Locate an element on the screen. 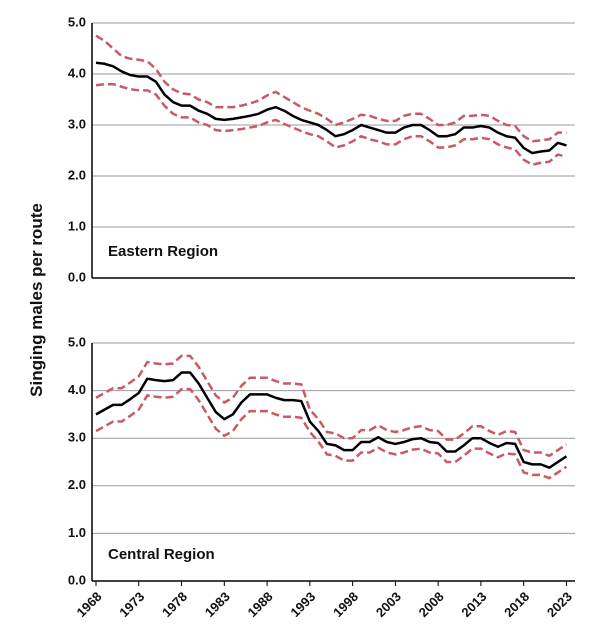 The width and height of the screenshot is (593, 641). x-tick-label: 1993 is located at coordinates (302, 604).